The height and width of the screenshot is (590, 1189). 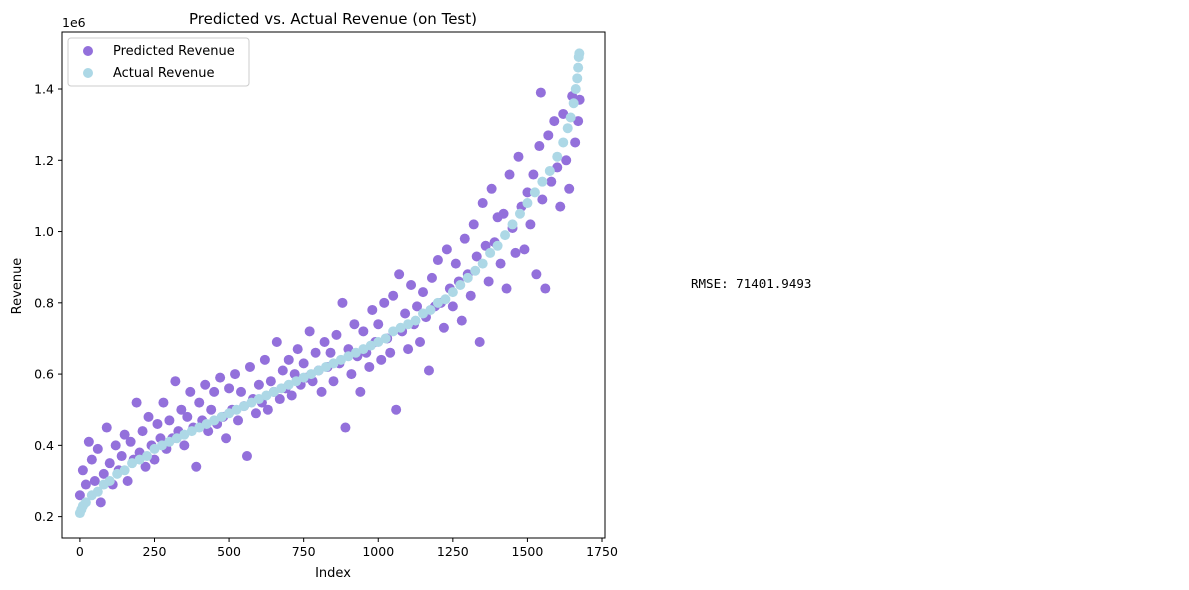 I want to click on x-tick-label: 1750, so click(x=602, y=551).